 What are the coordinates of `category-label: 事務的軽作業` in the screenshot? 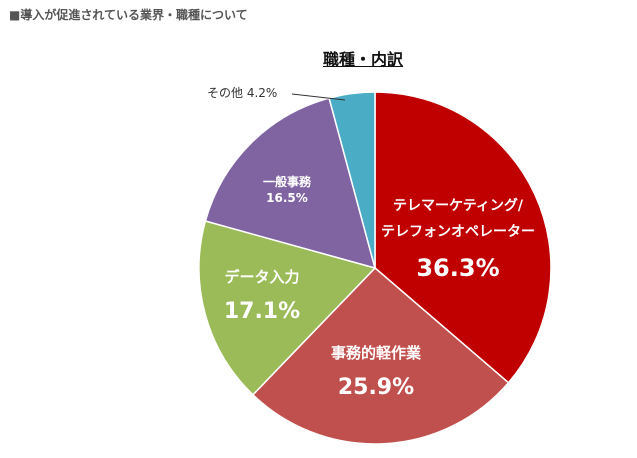 It's located at (376, 353).